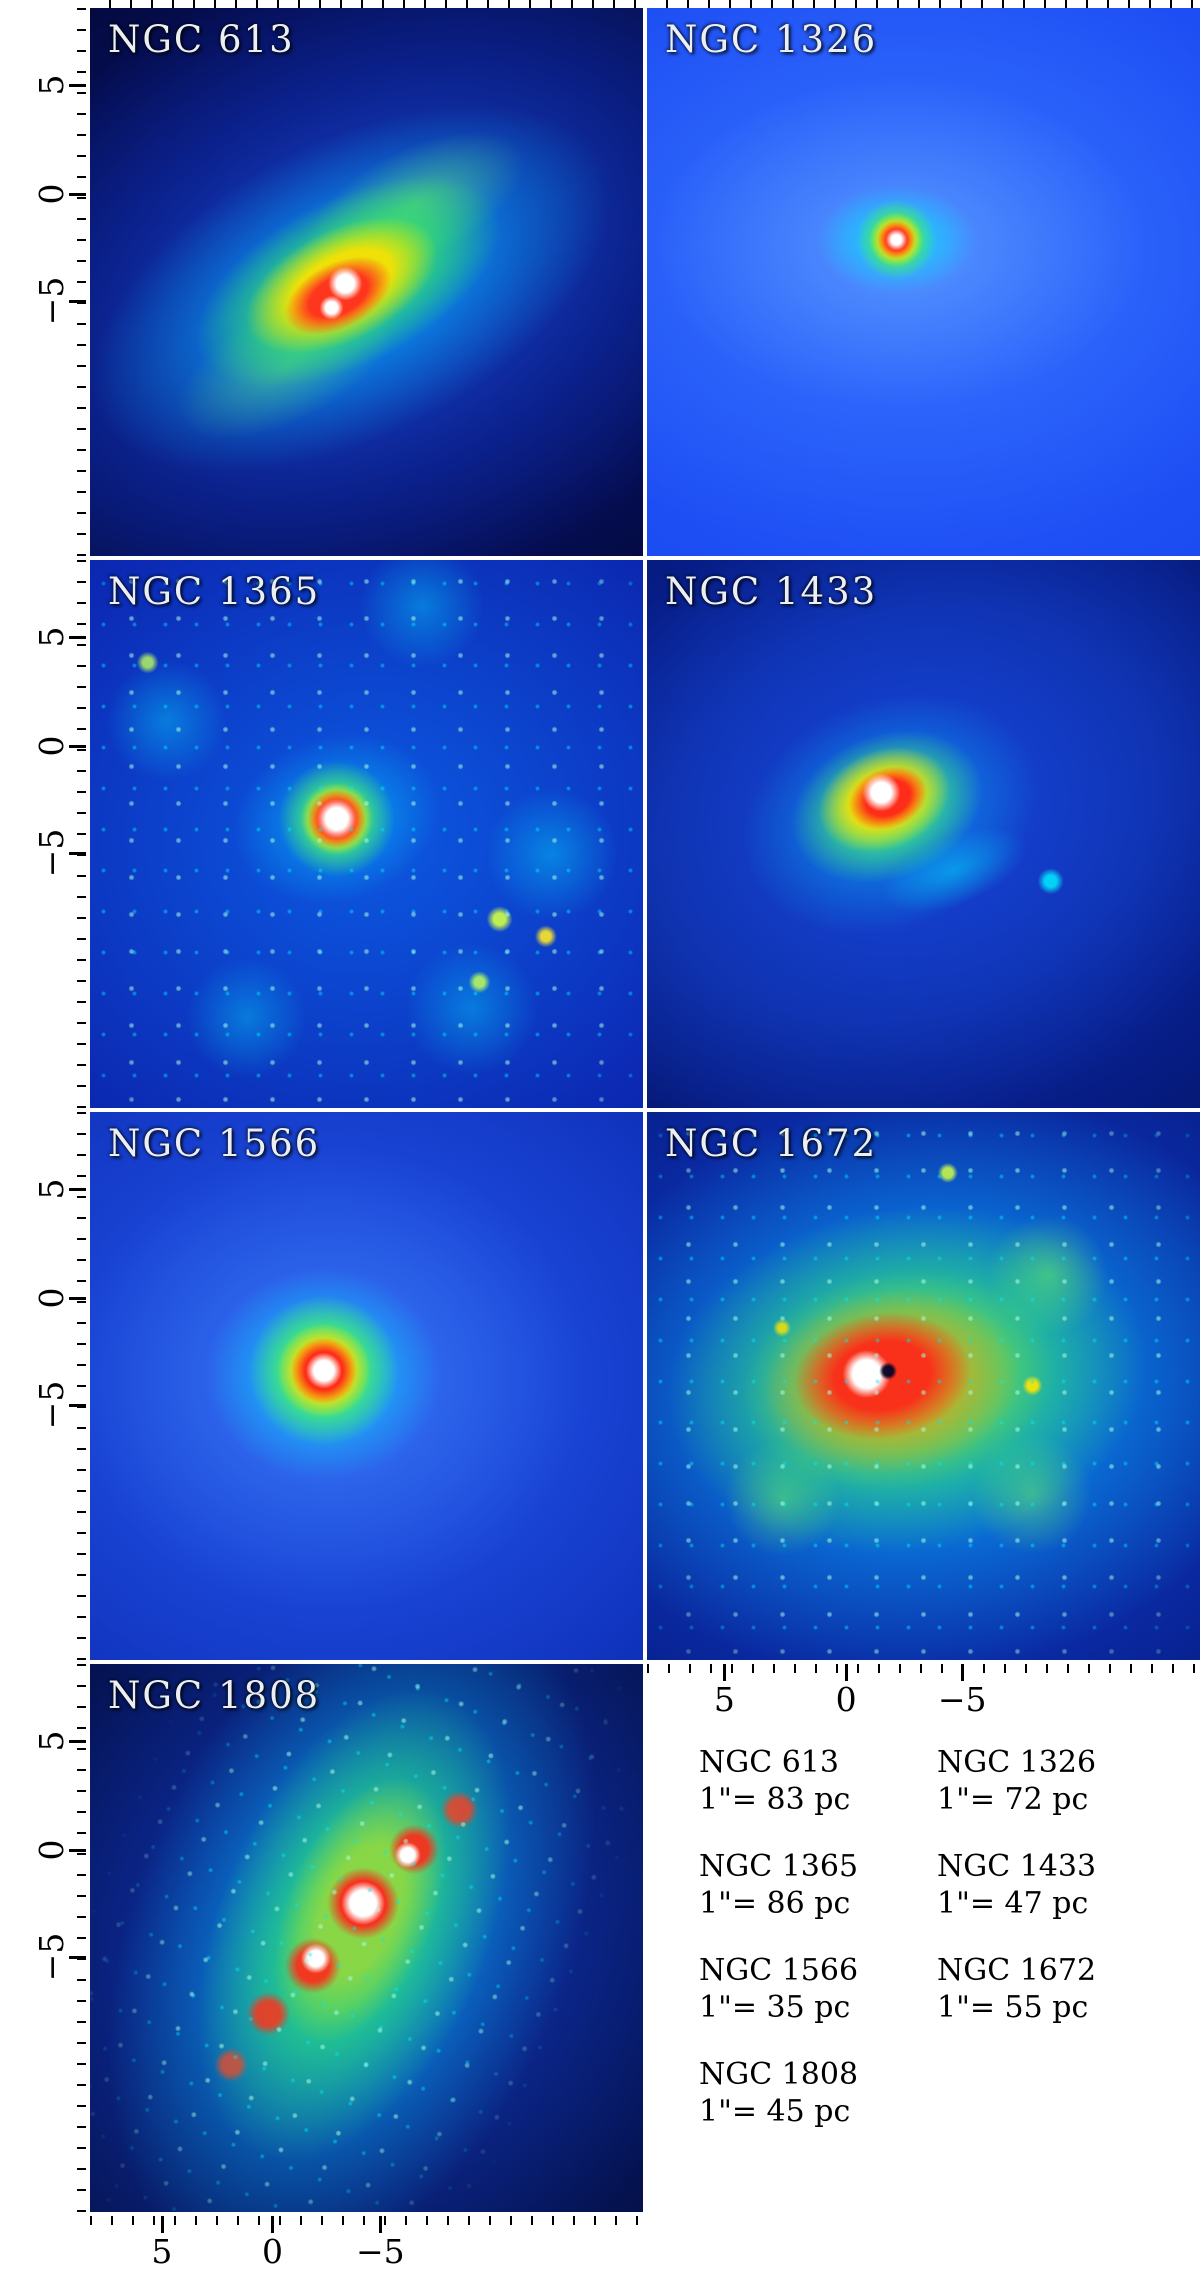 The height and width of the screenshot is (2284, 1200). I want to click on panel-label: NGC 1808, so click(214, 1695).